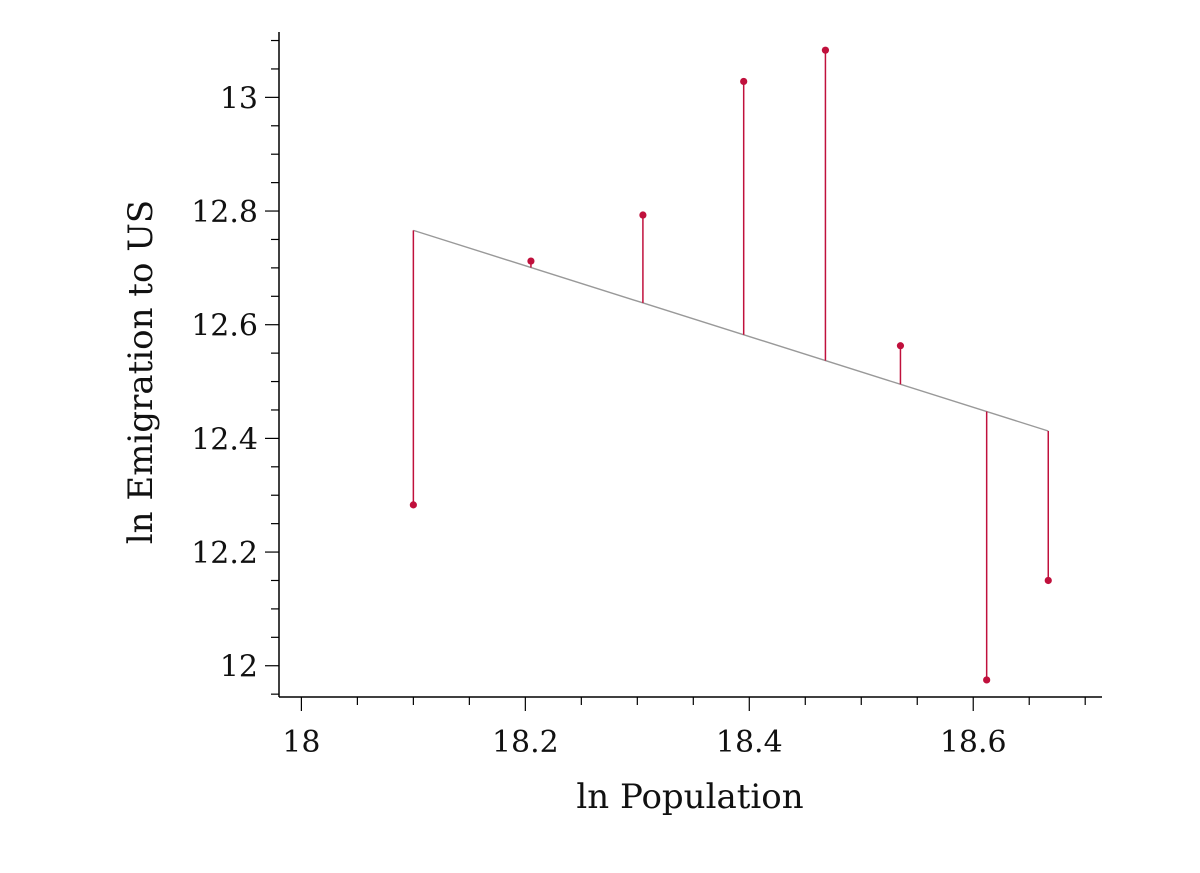  I want to click on x-tick-label: 18.4, so click(749, 742).